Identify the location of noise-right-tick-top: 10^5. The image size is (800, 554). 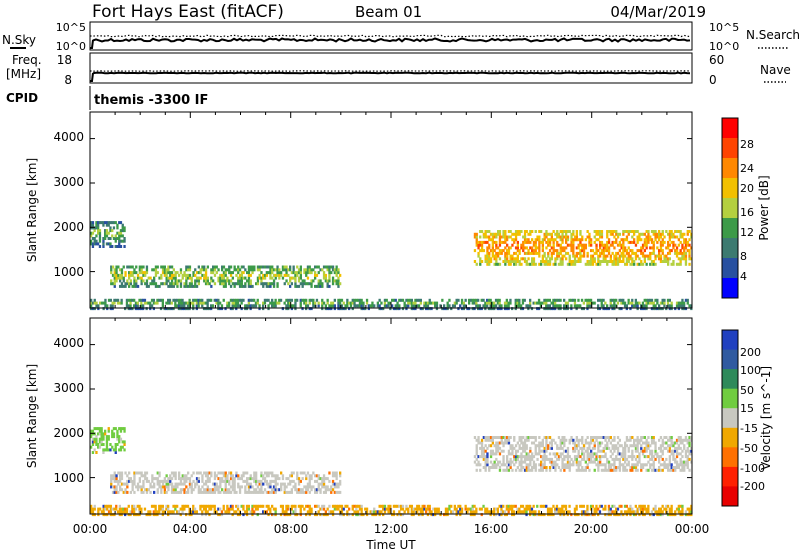
(724, 27).